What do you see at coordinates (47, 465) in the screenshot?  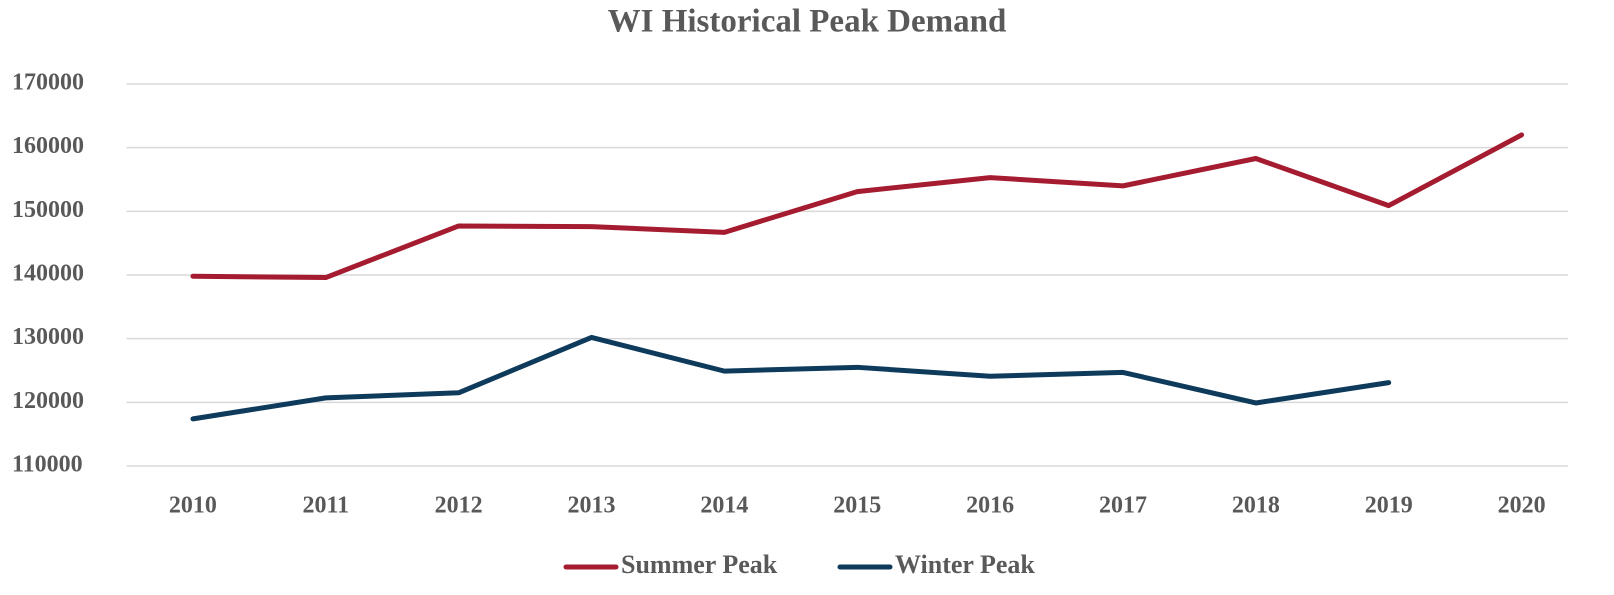 I see `y-tick-label: 110000` at bounding box center [47, 465].